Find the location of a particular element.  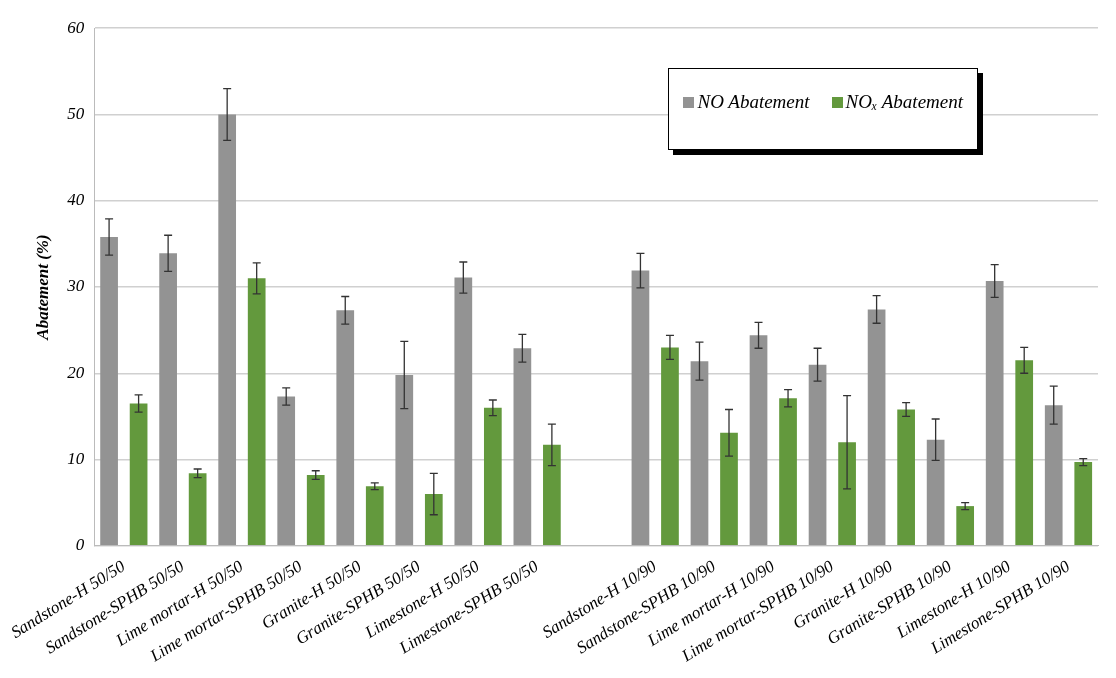

y-tick-label: 50 is located at coordinates (76, 113).